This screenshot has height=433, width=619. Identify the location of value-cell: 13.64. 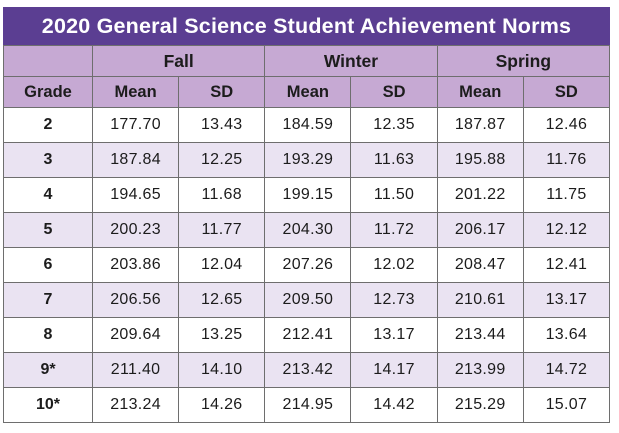
(566, 335).